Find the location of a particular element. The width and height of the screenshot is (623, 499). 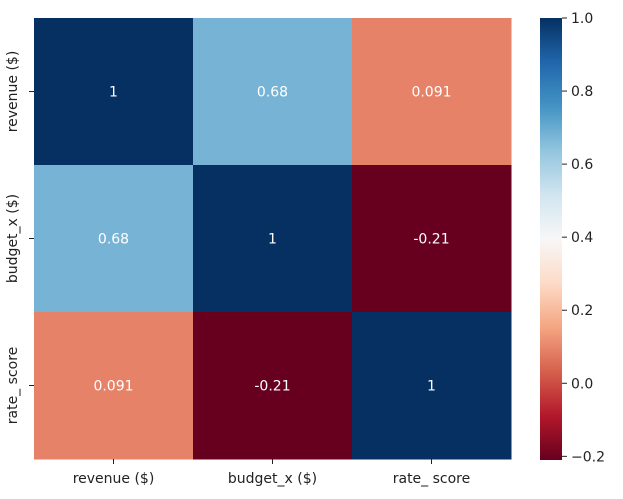

colorbar-tick-label: −0.2 is located at coordinates (588, 457).